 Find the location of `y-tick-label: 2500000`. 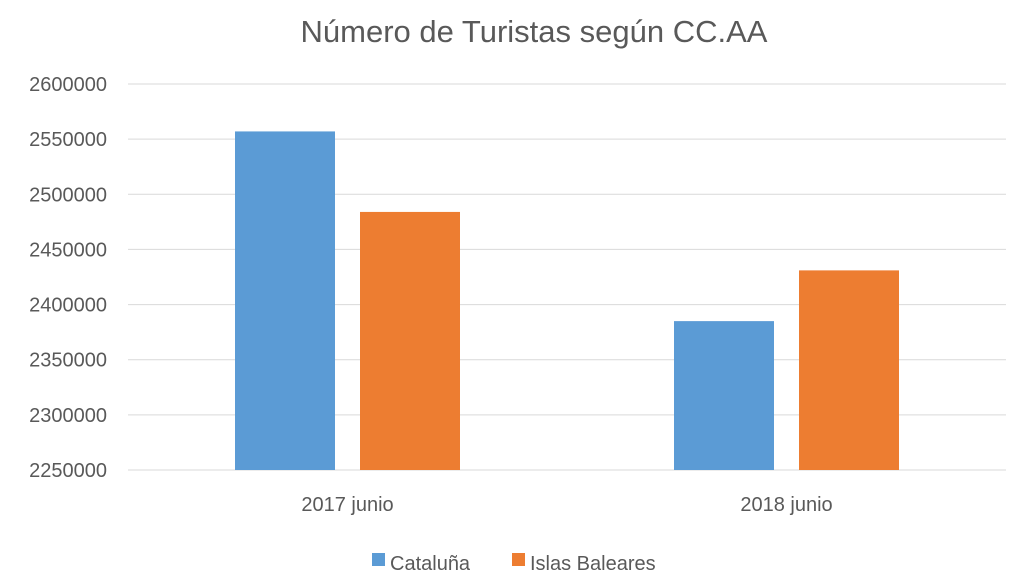

y-tick-label: 2500000 is located at coordinates (68, 195).